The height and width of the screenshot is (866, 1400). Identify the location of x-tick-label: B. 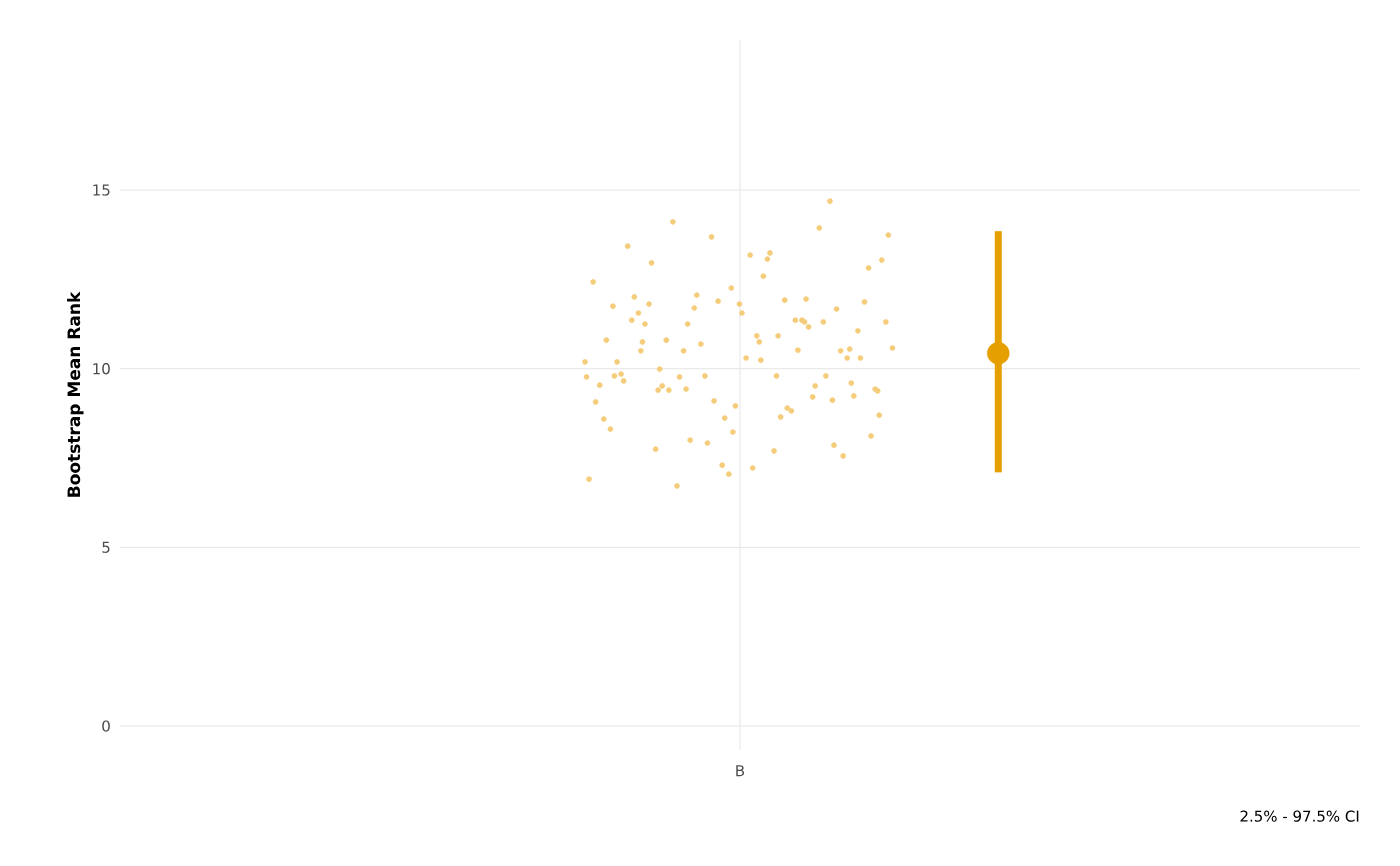
(740, 771).